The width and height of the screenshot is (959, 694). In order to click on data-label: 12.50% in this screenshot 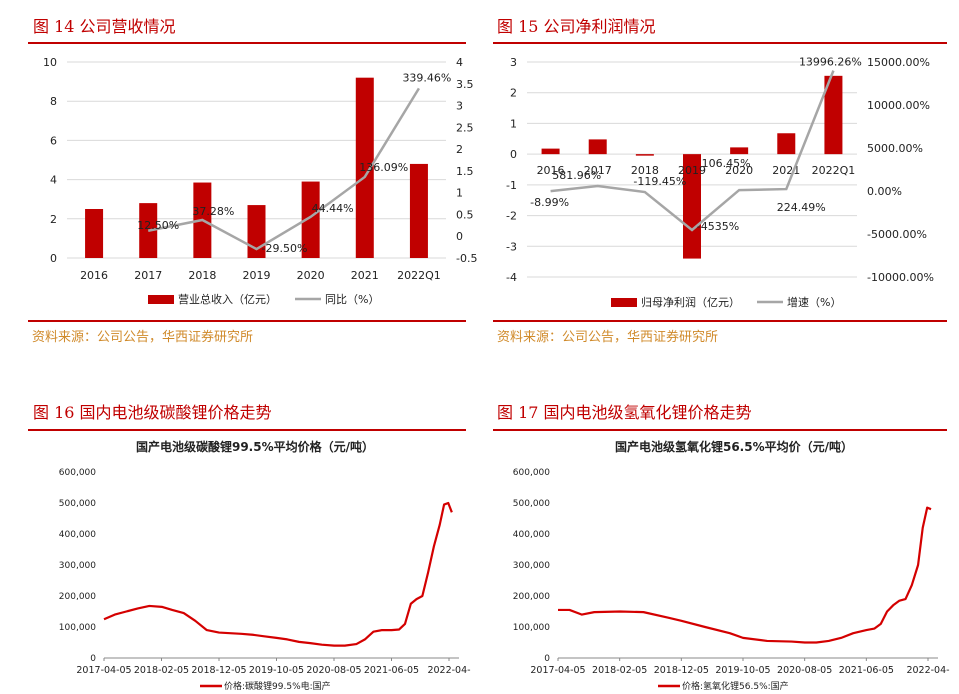, I will do `click(158, 225)`.